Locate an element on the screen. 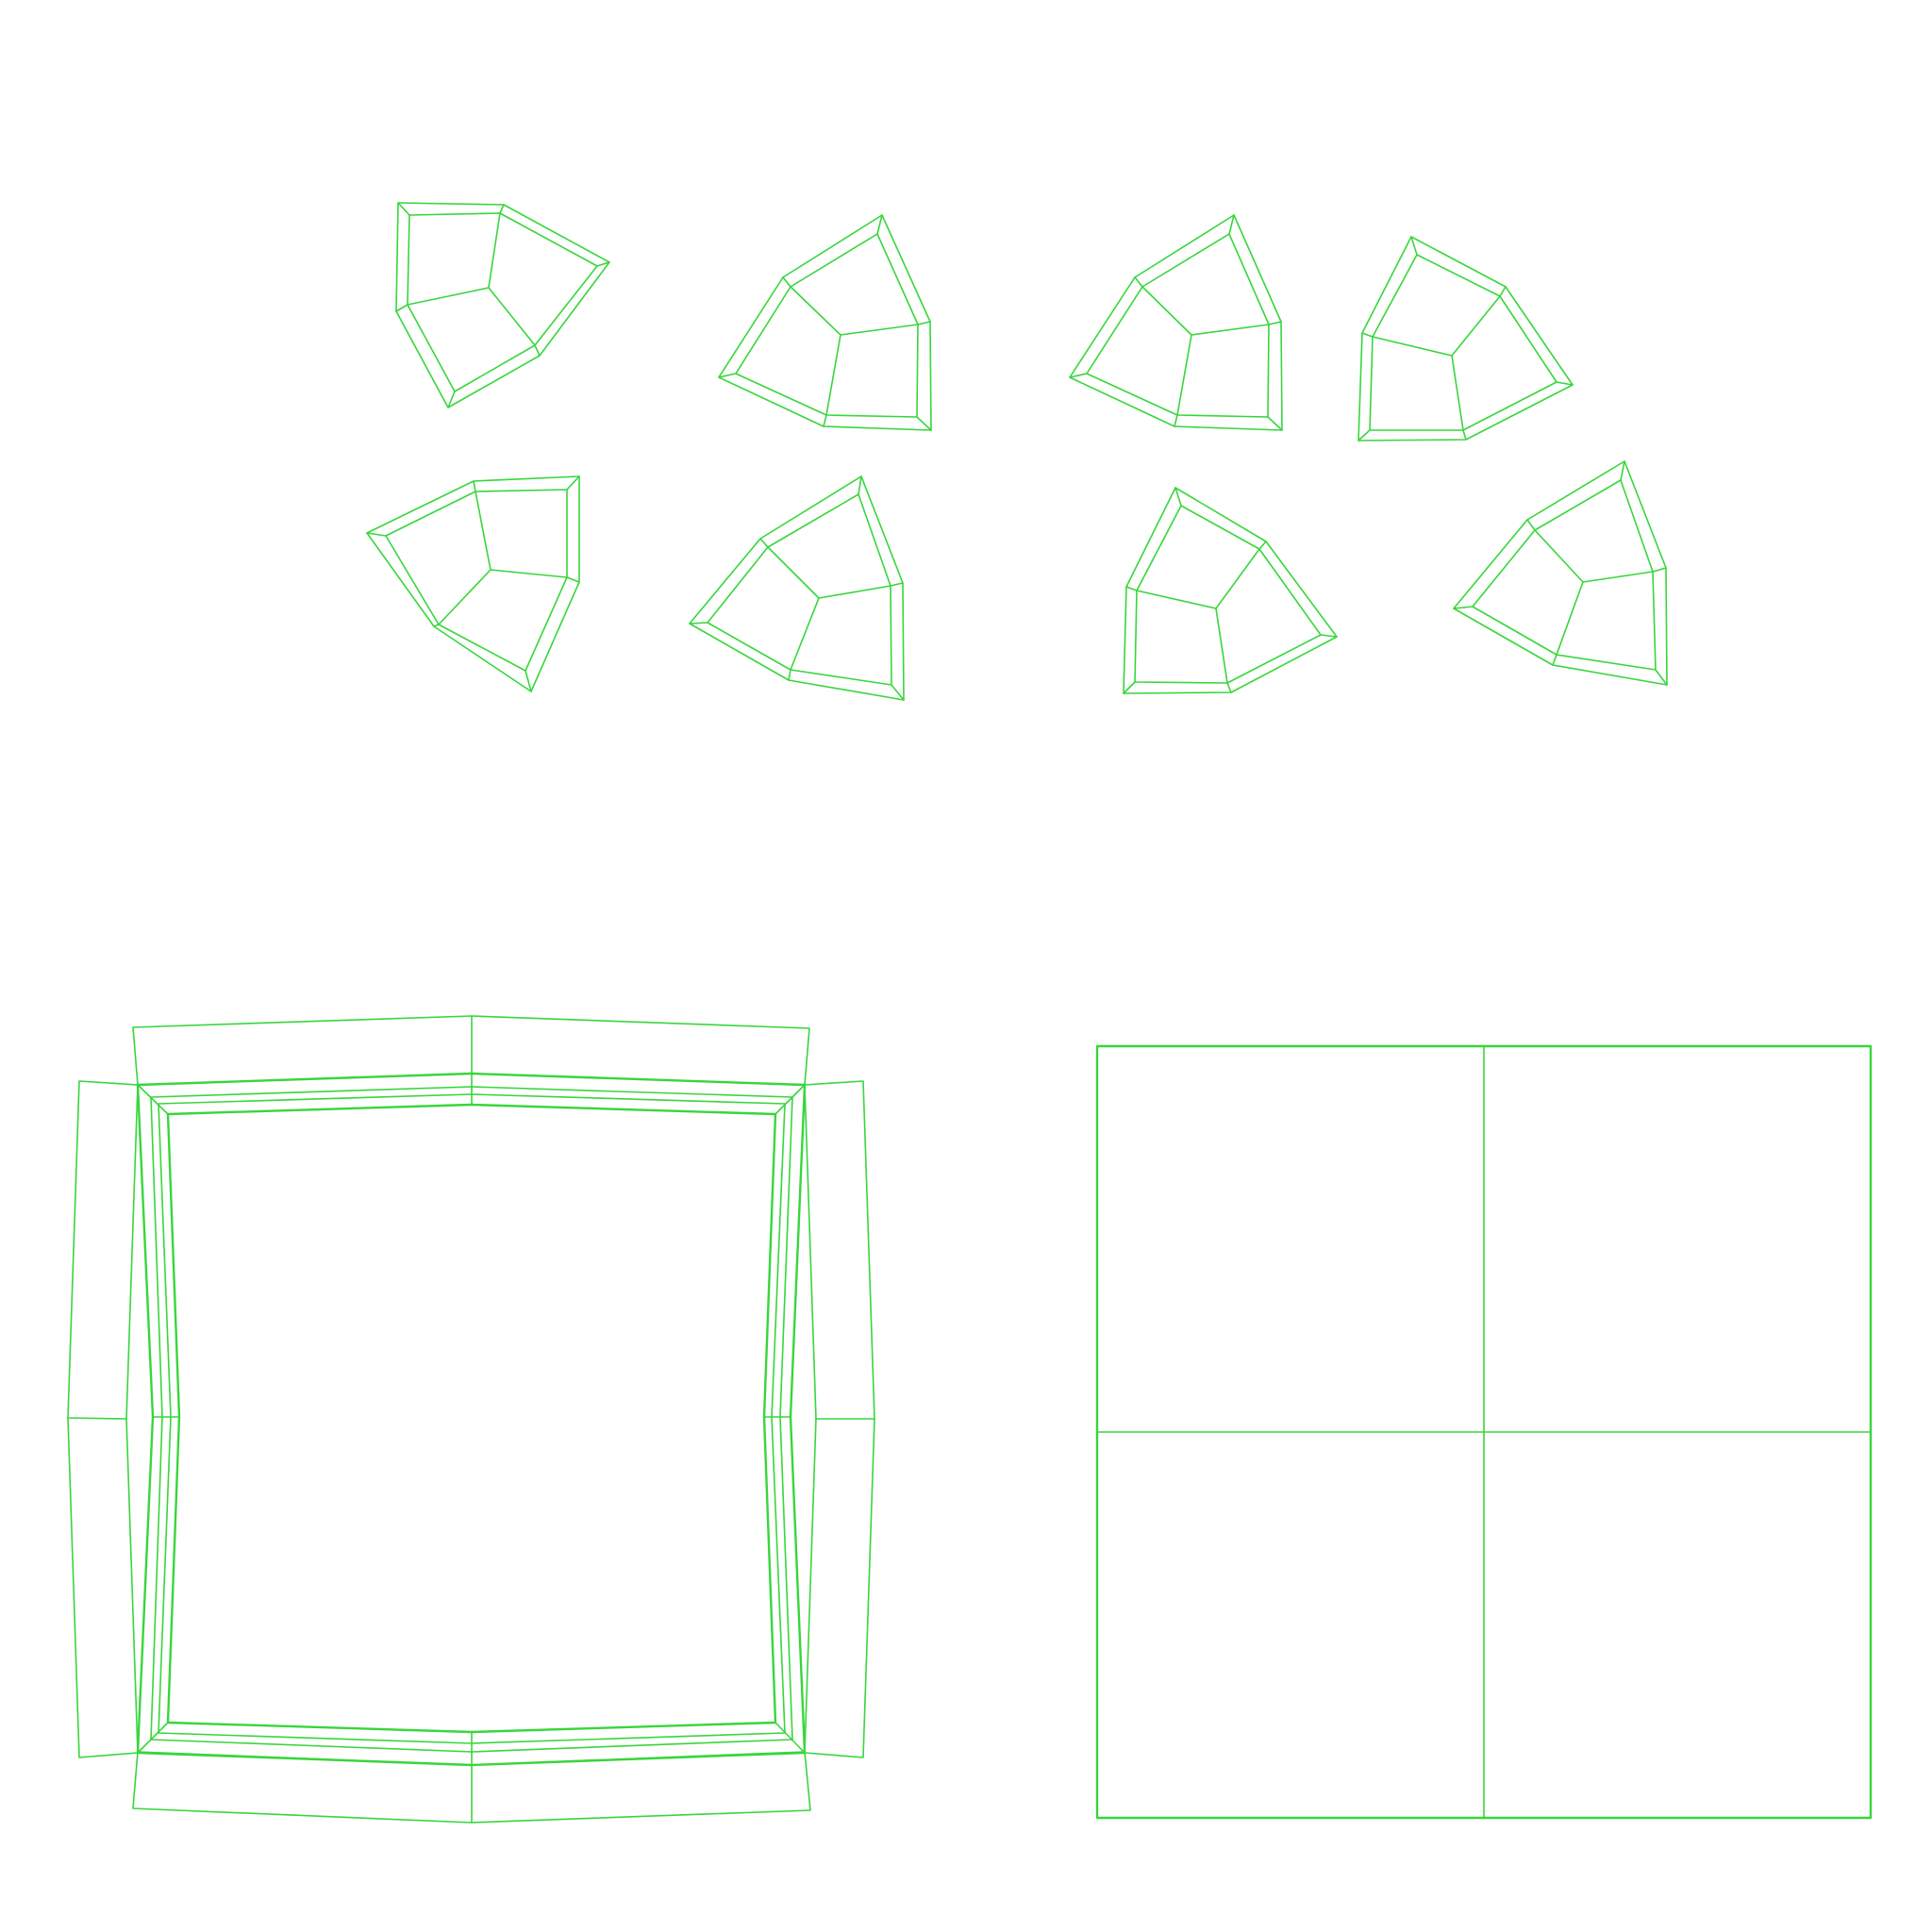 The height and width of the screenshot is (1932, 1932). frame-ring-inner is located at coordinates (472, 1419).